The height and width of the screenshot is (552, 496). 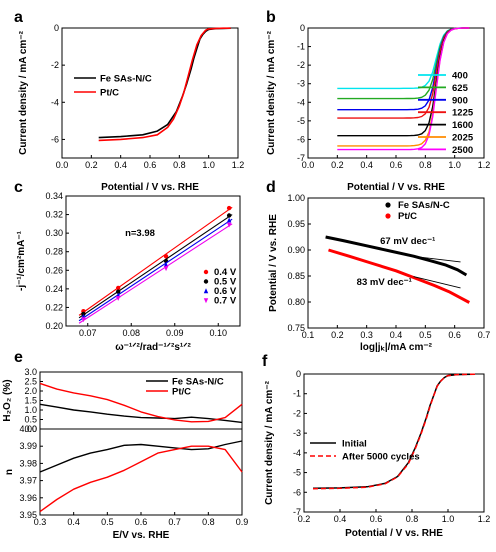 What do you see at coordinates (54, 233) in the screenshot?
I see `panel-c-y-tick-label: 0.30` at bounding box center [54, 233].